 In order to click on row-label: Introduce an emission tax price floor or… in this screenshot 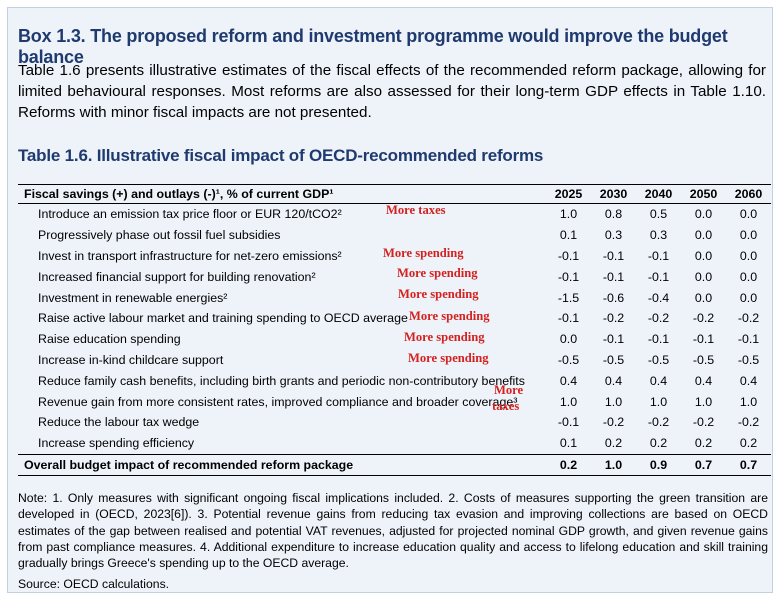, I will do `click(190, 214)`.